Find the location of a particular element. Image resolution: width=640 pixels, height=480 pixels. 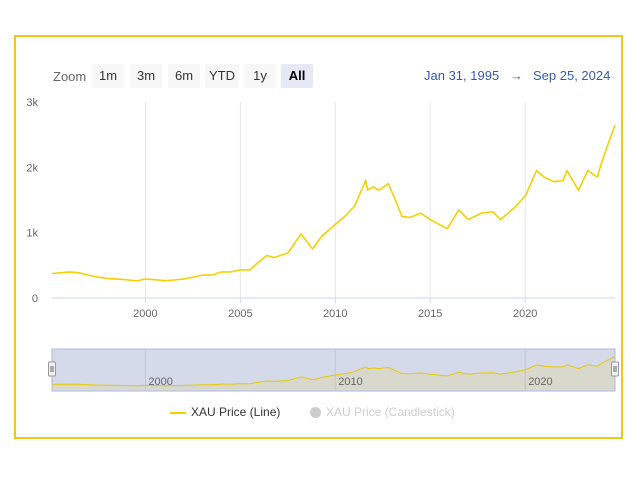

navigator-tick-label: 2020 is located at coordinates (540, 382).